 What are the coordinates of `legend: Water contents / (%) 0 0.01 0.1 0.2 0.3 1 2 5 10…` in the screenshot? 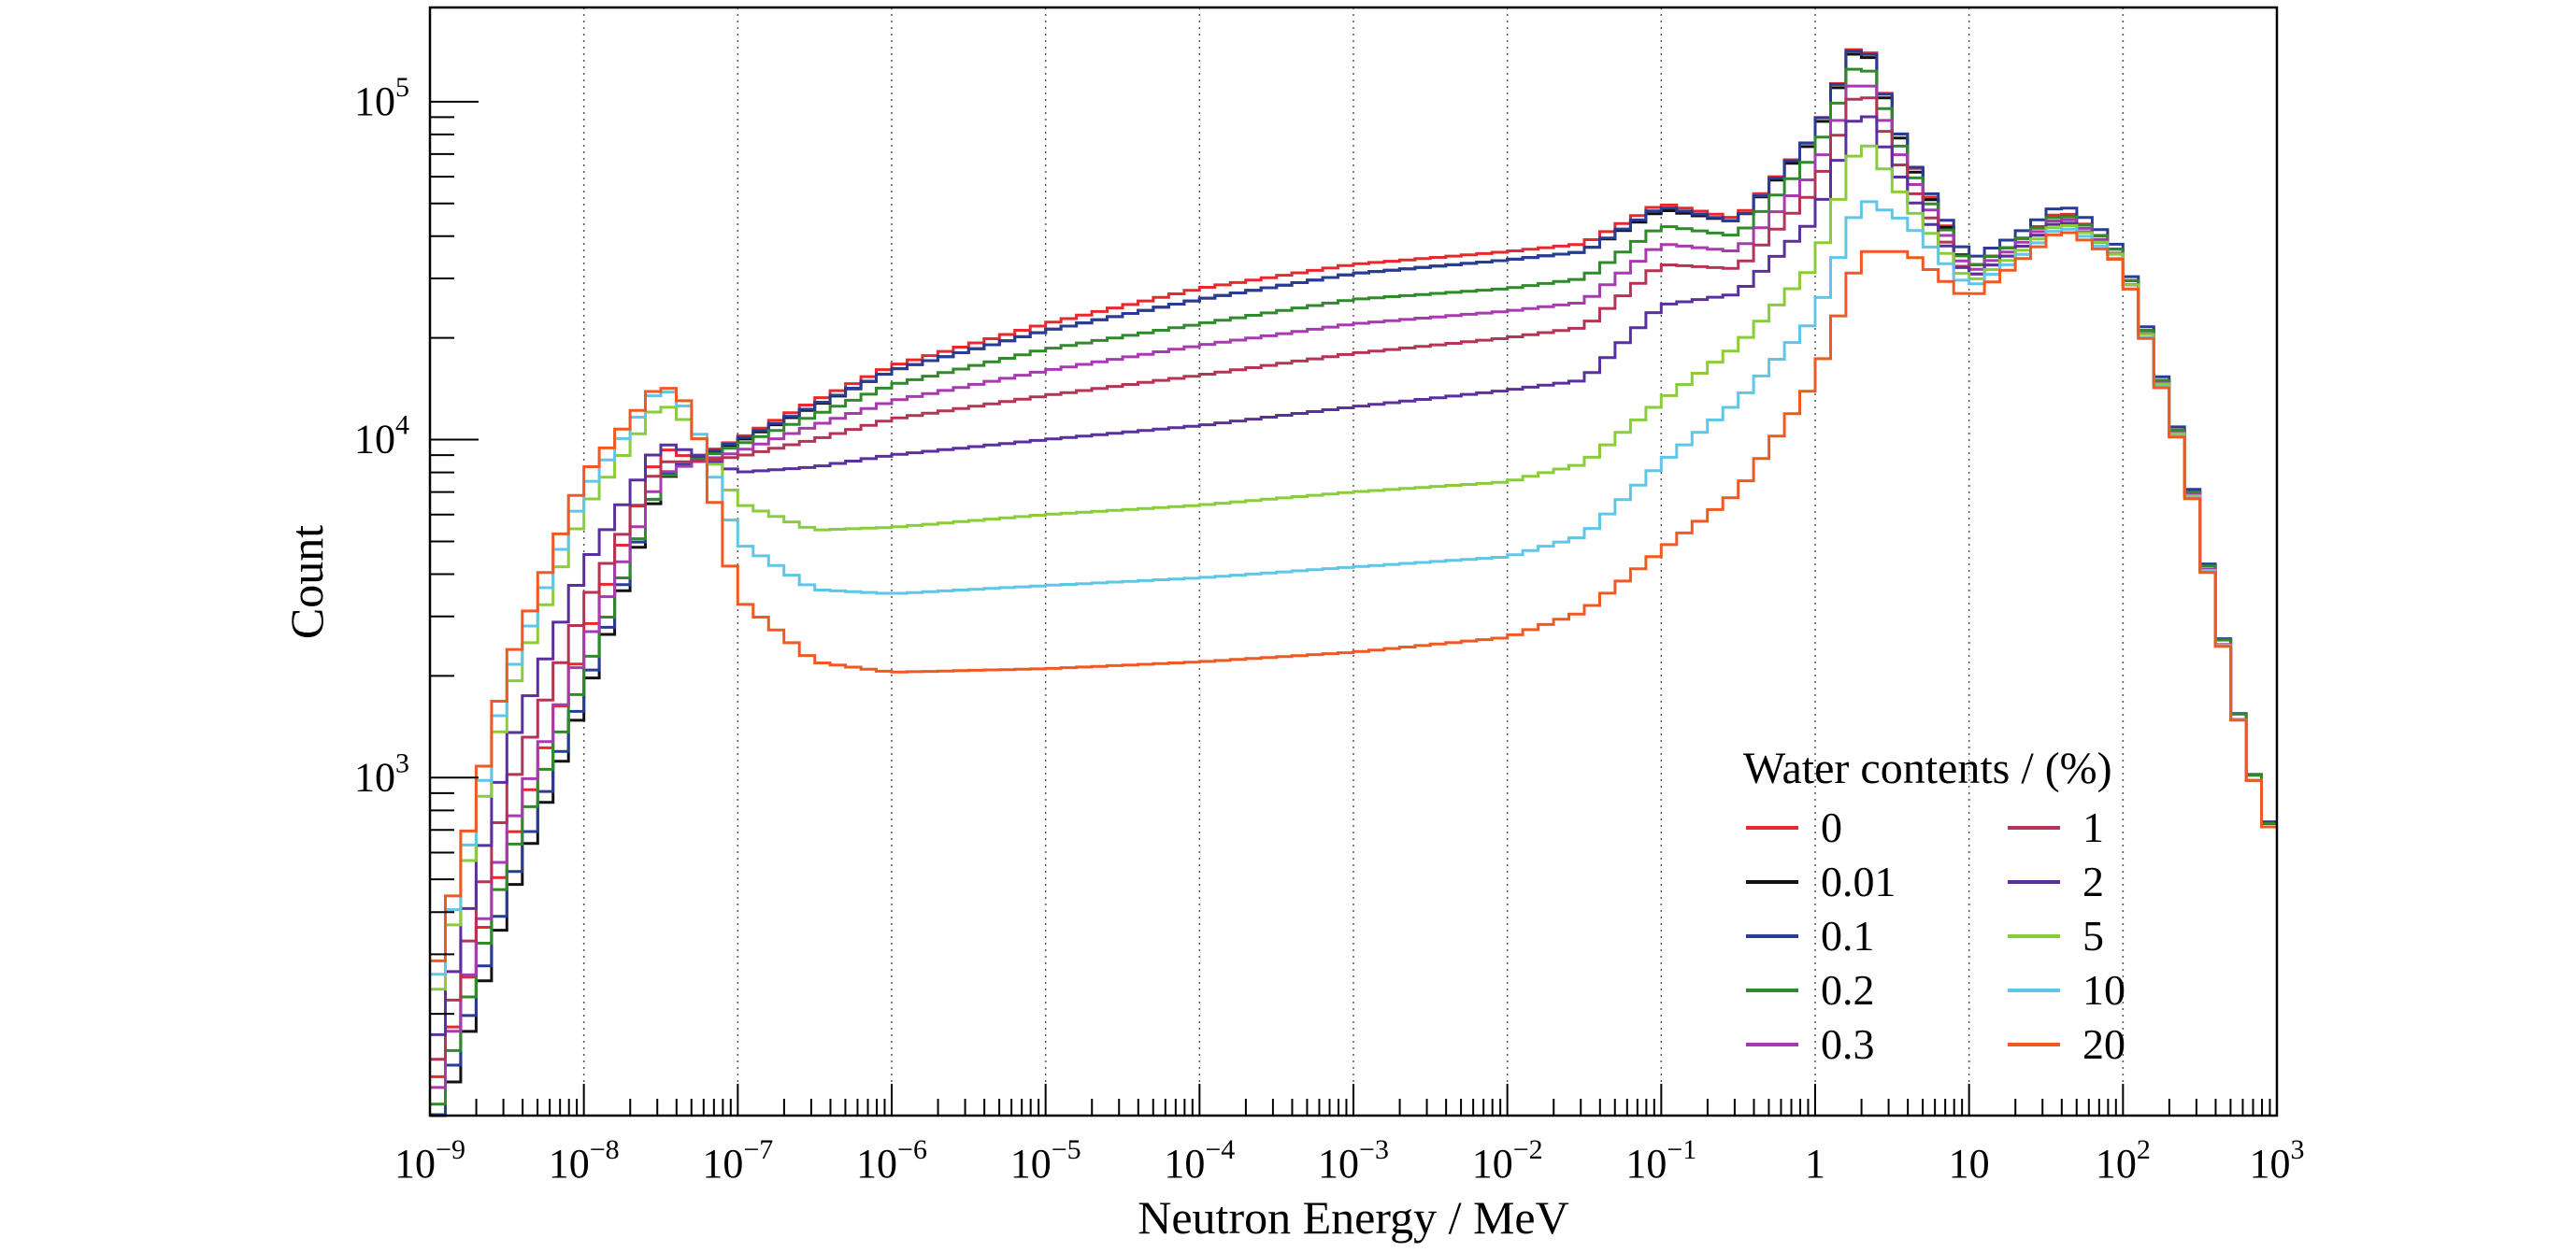 It's located at (1934, 906).